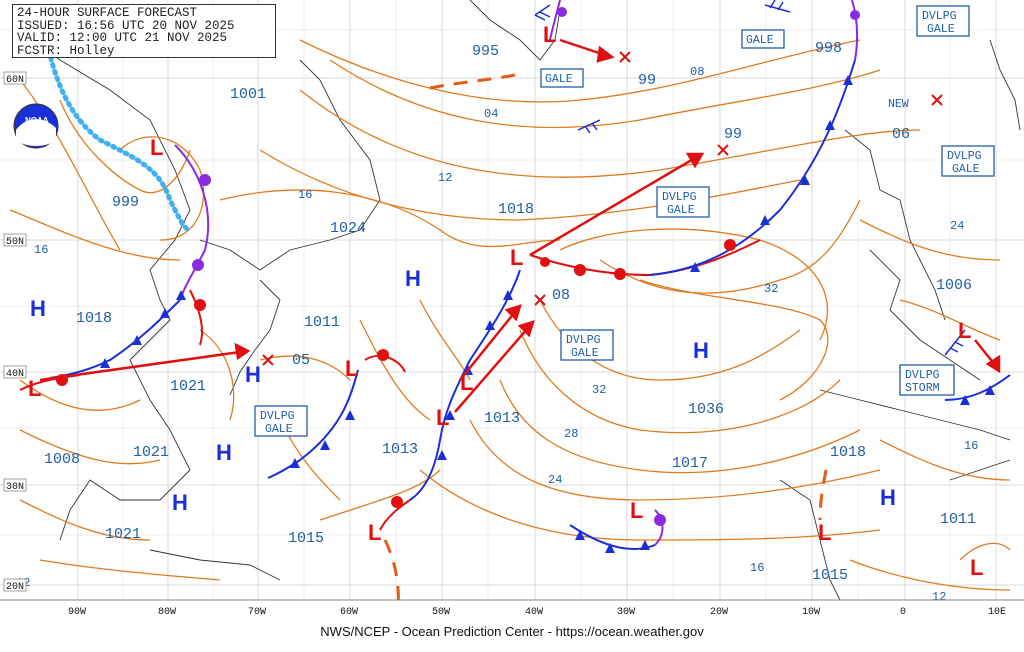 The image size is (1024, 652). Describe the element at coordinates (301, 360) in the screenshot. I see `pressure-label: 05` at that location.